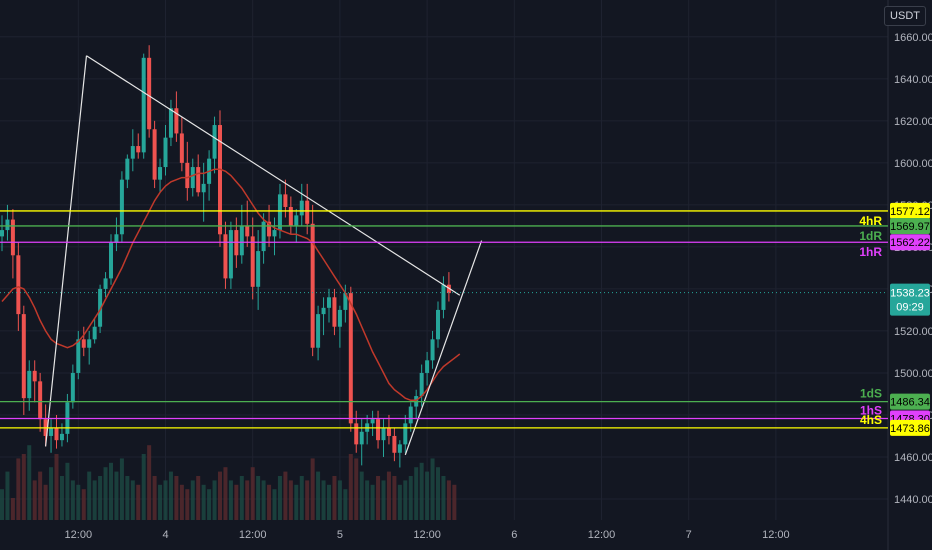 The image size is (932, 550). Describe the element at coordinates (66, 251) in the screenshot. I see `trendline` at that location.